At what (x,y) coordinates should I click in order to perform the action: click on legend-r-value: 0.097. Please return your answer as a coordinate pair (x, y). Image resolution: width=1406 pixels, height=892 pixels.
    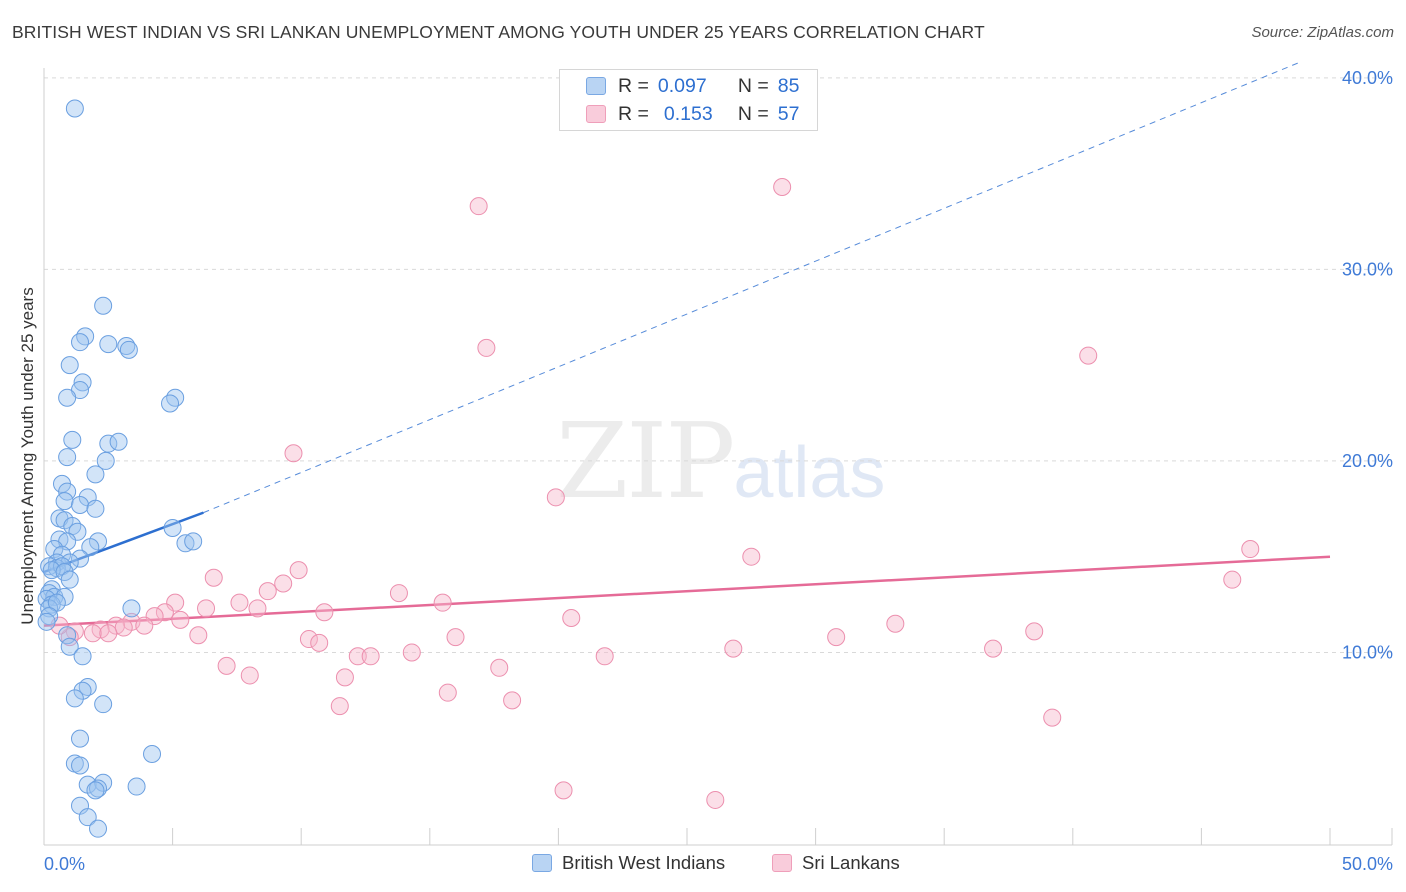
    Looking at the image, I should click on (682, 85).